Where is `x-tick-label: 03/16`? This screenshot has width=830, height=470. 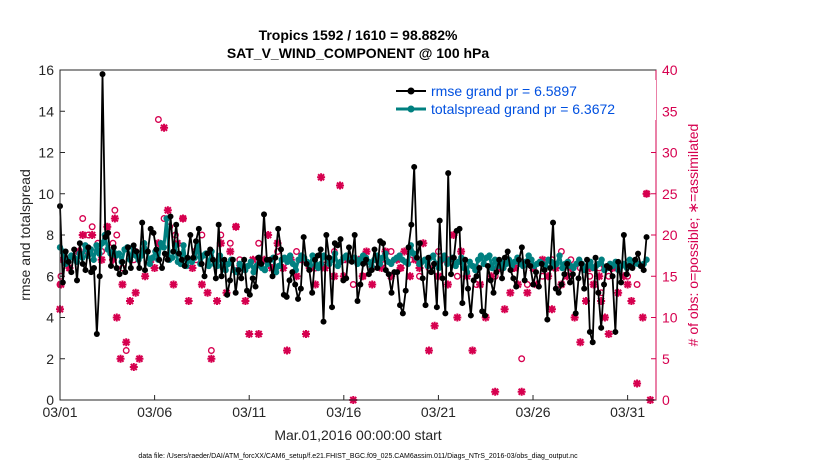 x-tick-label: 03/16 is located at coordinates (343, 412).